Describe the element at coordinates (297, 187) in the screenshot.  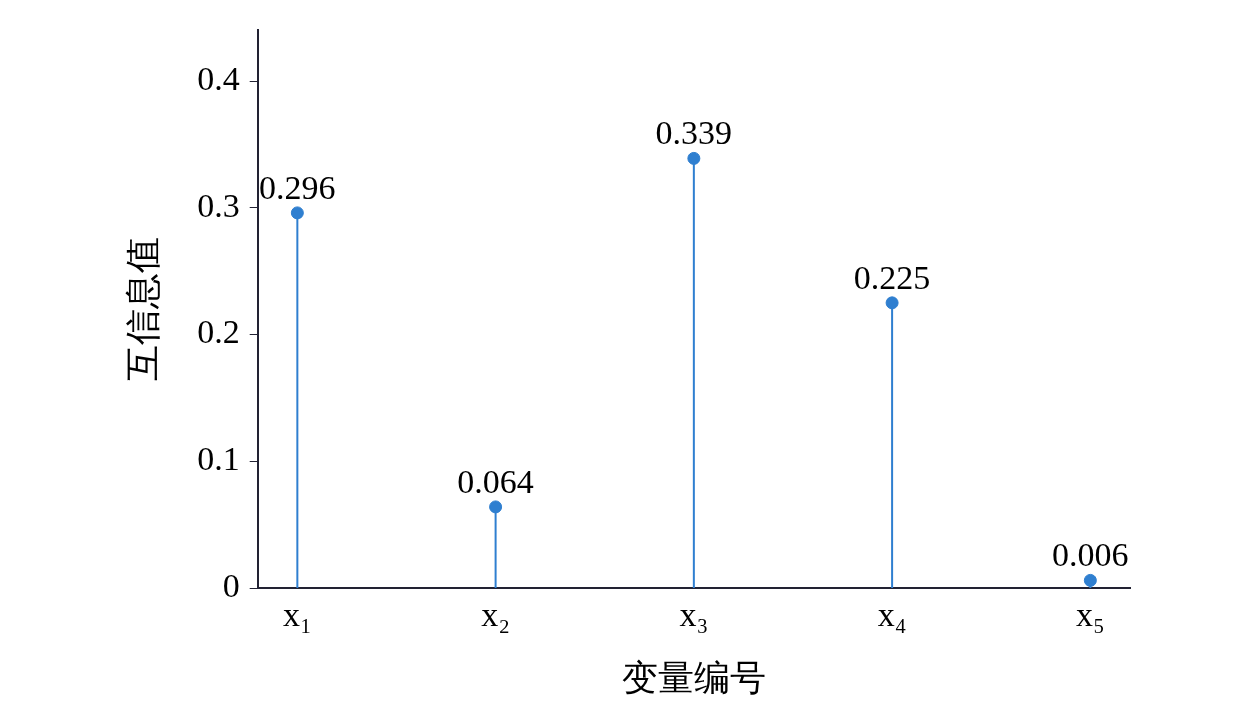
I see `data-label: 0.296` at that location.